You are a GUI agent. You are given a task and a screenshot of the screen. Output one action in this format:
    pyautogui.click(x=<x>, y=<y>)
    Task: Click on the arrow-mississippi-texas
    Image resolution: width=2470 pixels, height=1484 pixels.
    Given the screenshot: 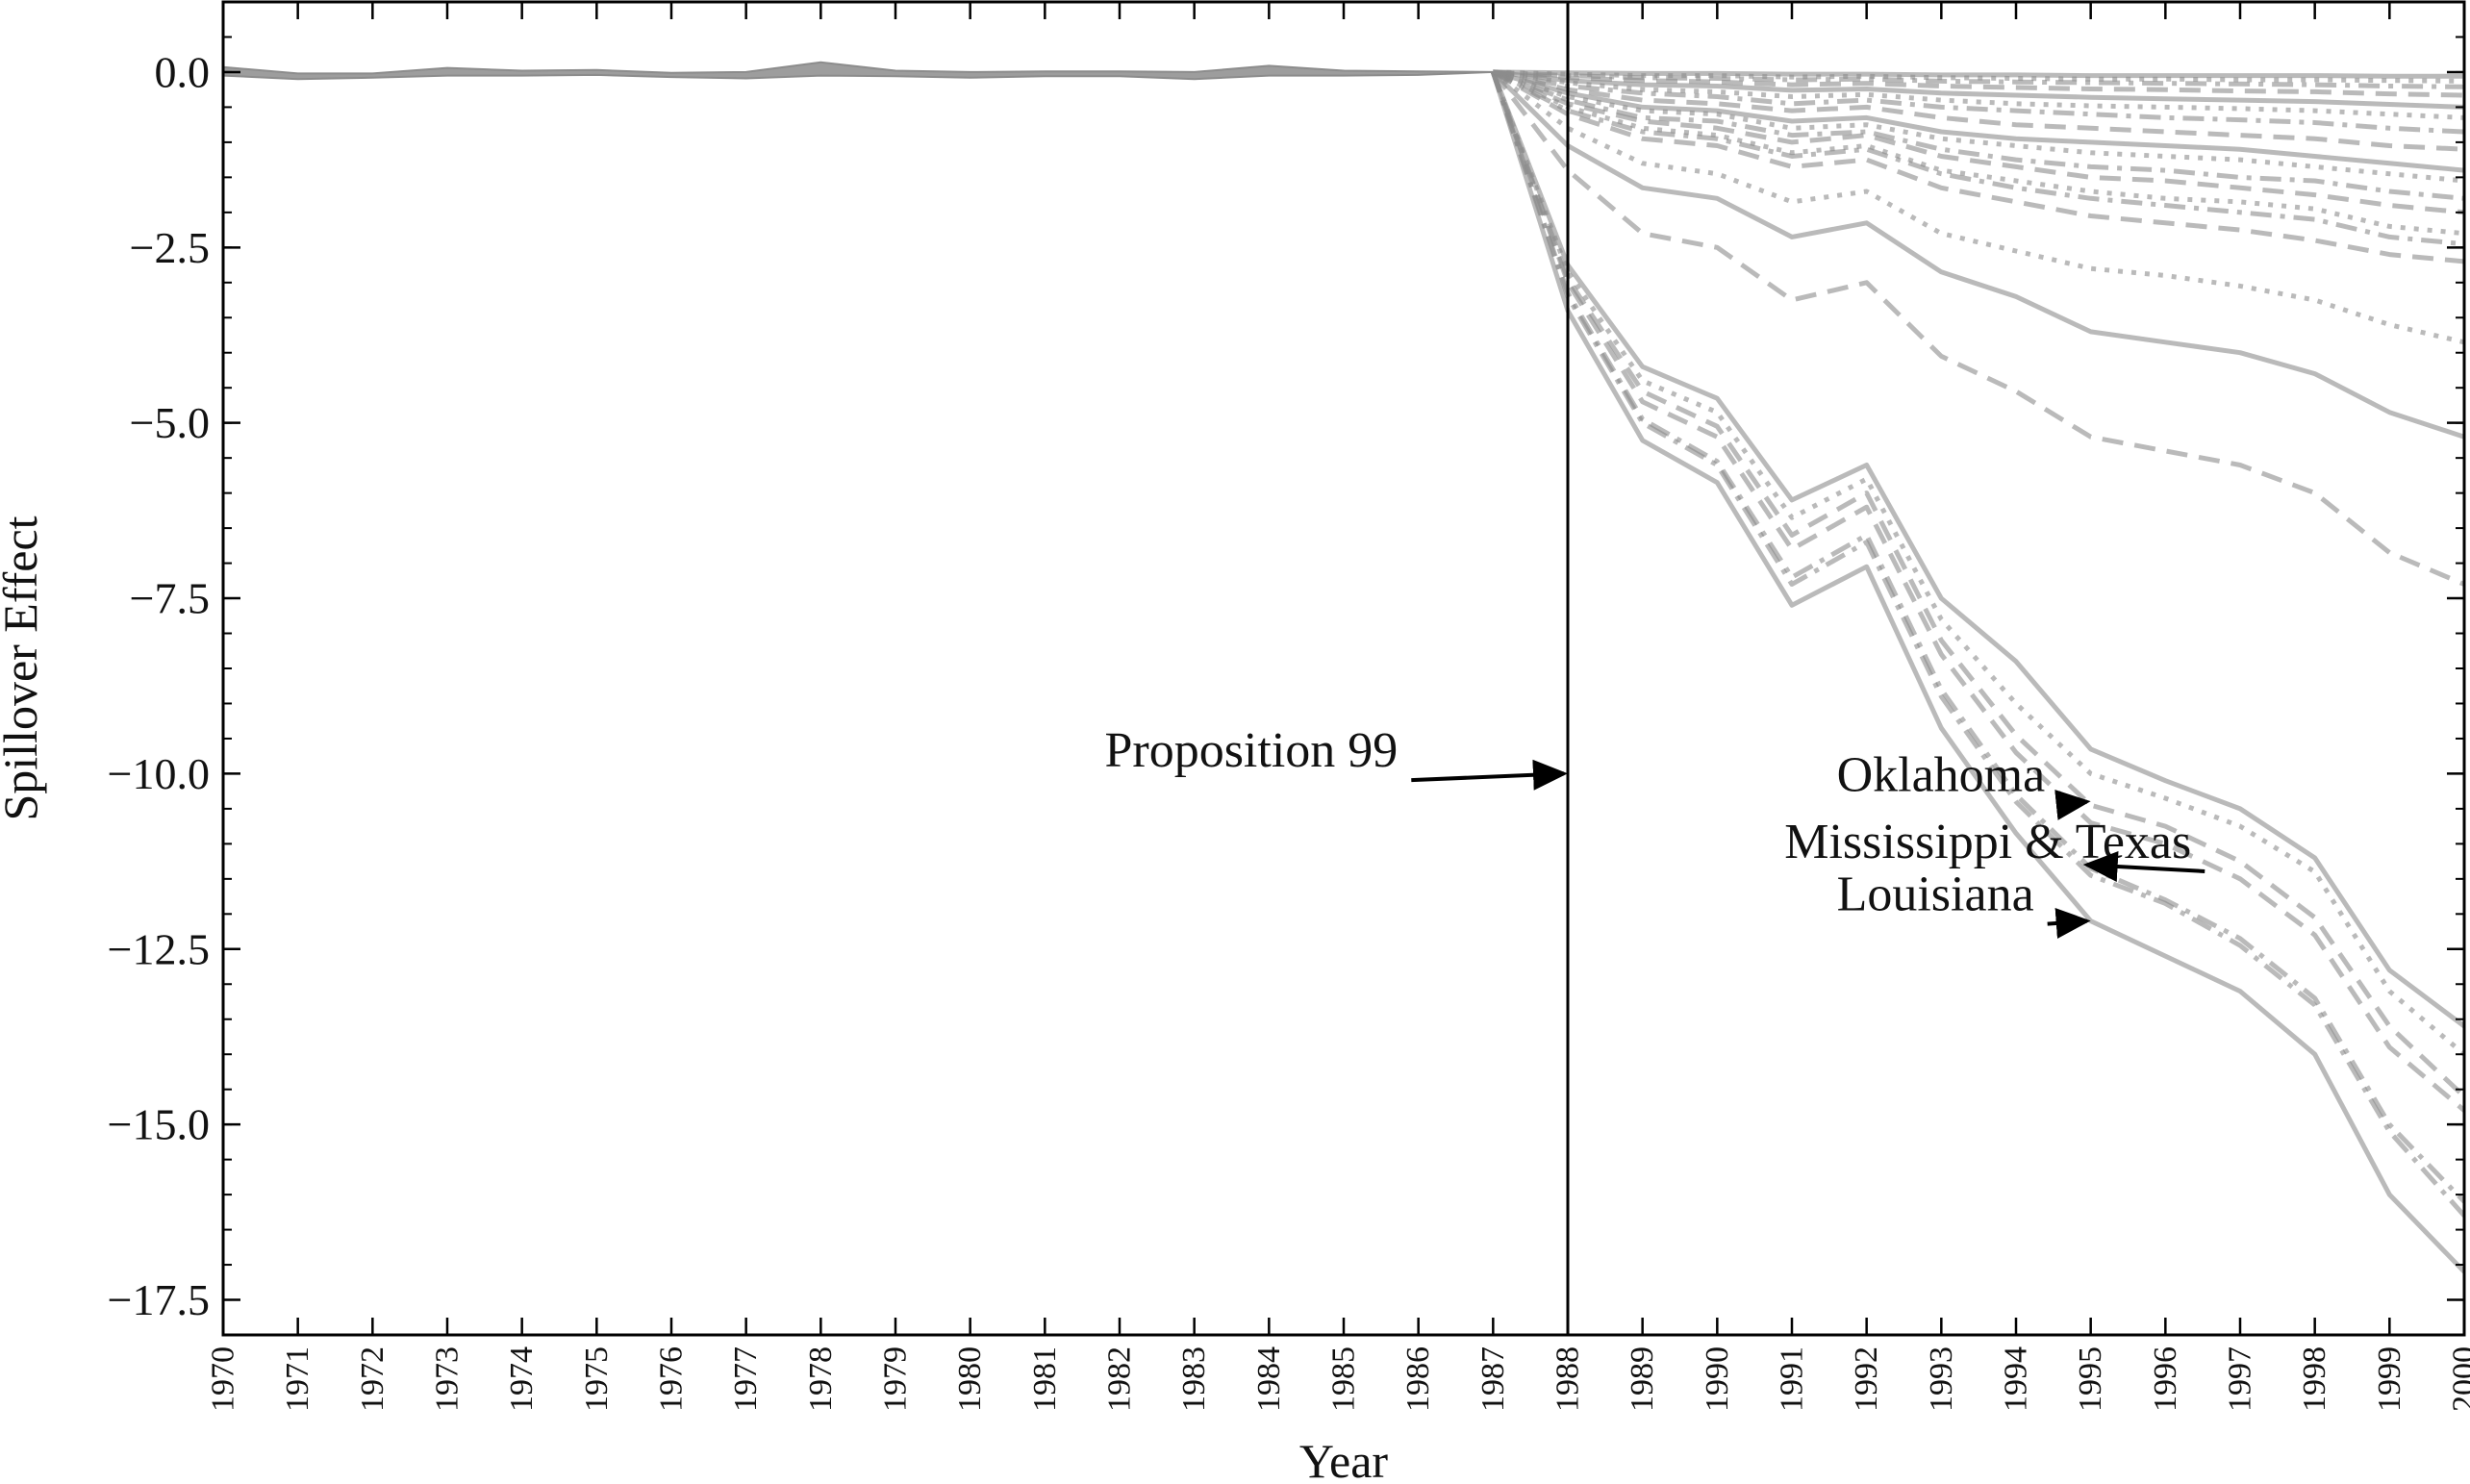 What is the action you would take?
    pyautogui.click(x=2143, y=867)
    